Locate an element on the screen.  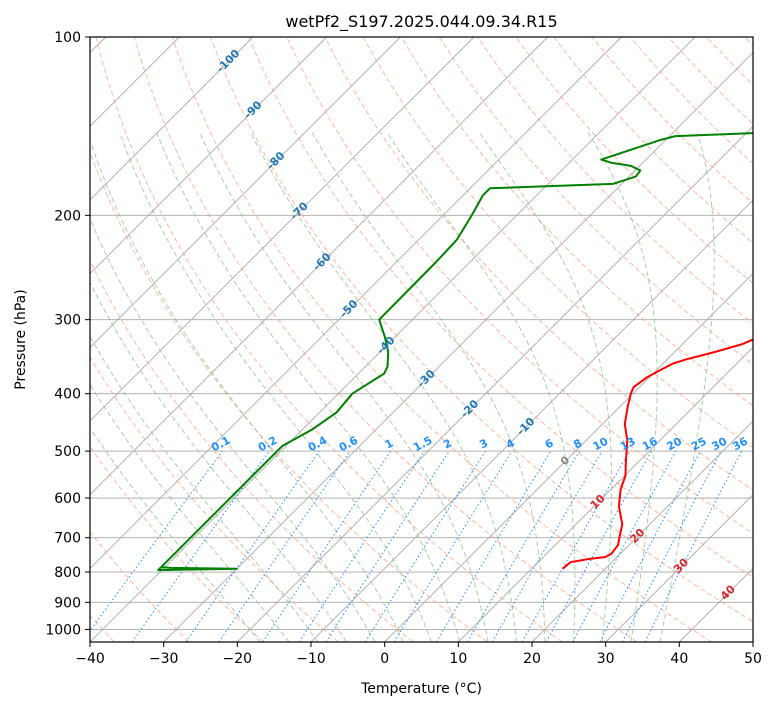
isotherm-label: -80 is located at coordinates (275, 160).